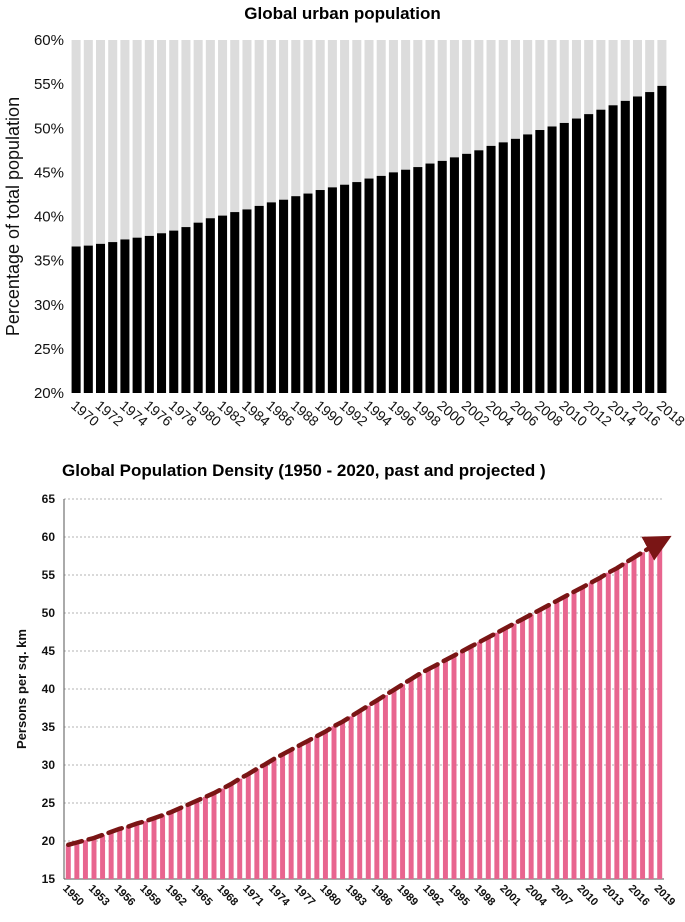 The image size is (685, 922). What do you see at coordinates (77, 860) in the screenshot?
I see `density-bar-1951` at bounding box center [77, 860].